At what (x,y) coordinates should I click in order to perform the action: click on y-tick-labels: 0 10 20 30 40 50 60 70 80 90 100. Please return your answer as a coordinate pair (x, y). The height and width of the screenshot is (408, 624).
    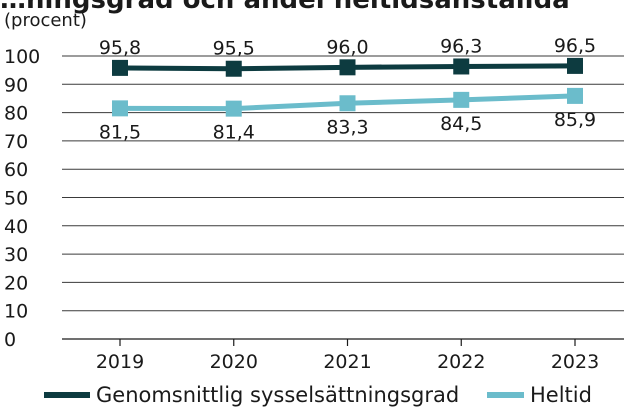
    Looking at the image, I should click on (22, 198).